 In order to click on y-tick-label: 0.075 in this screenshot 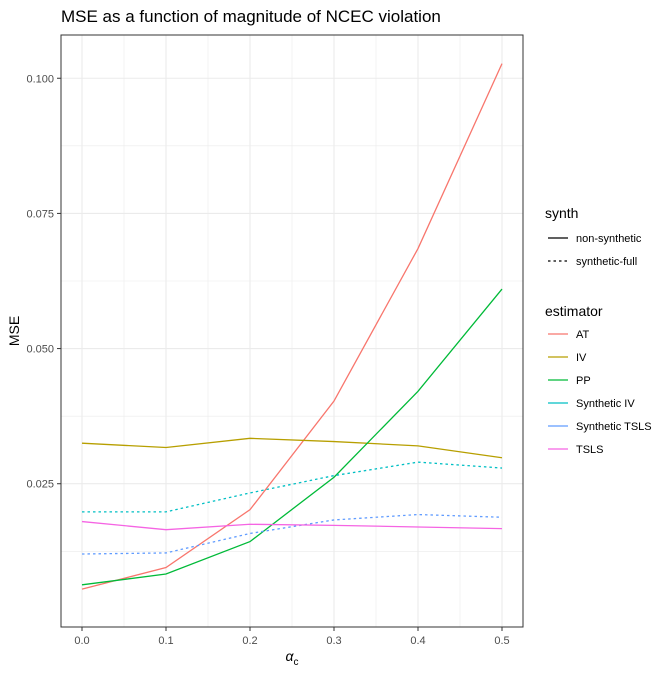, I will do `click(40, 214)`.